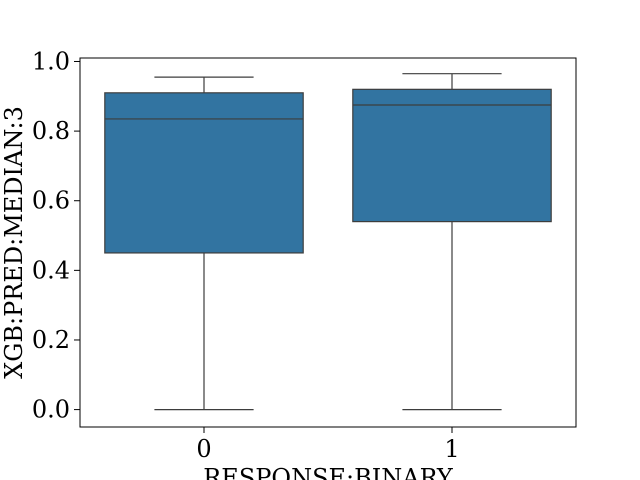 This screenshot has width=640, height=480. I want to click on y-ticks: 0.0 0.2 0.4 0.6 0.8 1.0, so click(56, 235).